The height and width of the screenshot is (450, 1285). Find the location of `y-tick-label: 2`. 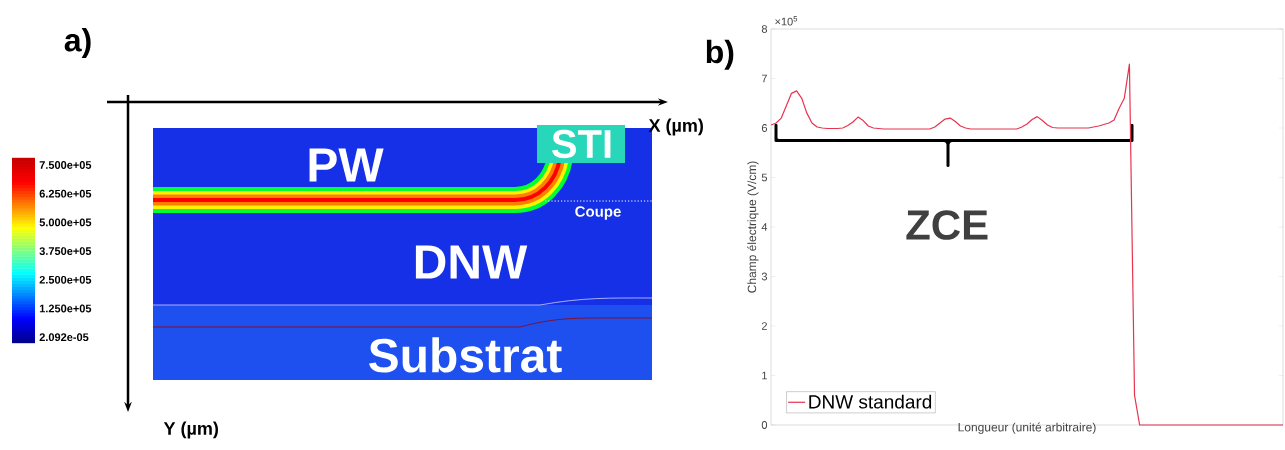

y-tick-label: 2 is located at coordinates (764, 326).